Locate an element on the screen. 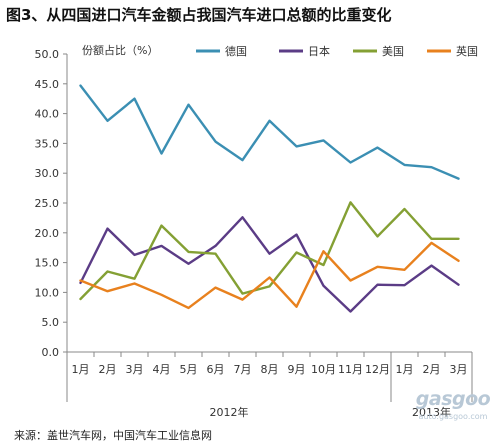 The image size is (492, 448). x-tick-label: 7月 is located at coordinates (243, 369).